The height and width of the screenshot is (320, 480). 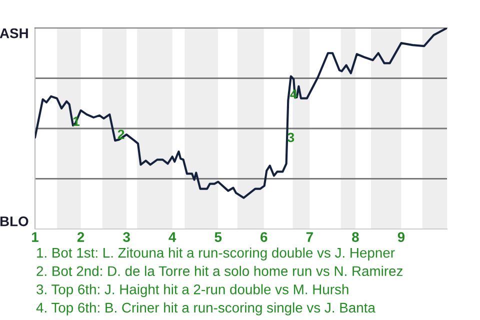 What do you see at coordinates (126, 237) in the screenshot?
I see `x-tick-label: 3` at bounding box center [126, 237].